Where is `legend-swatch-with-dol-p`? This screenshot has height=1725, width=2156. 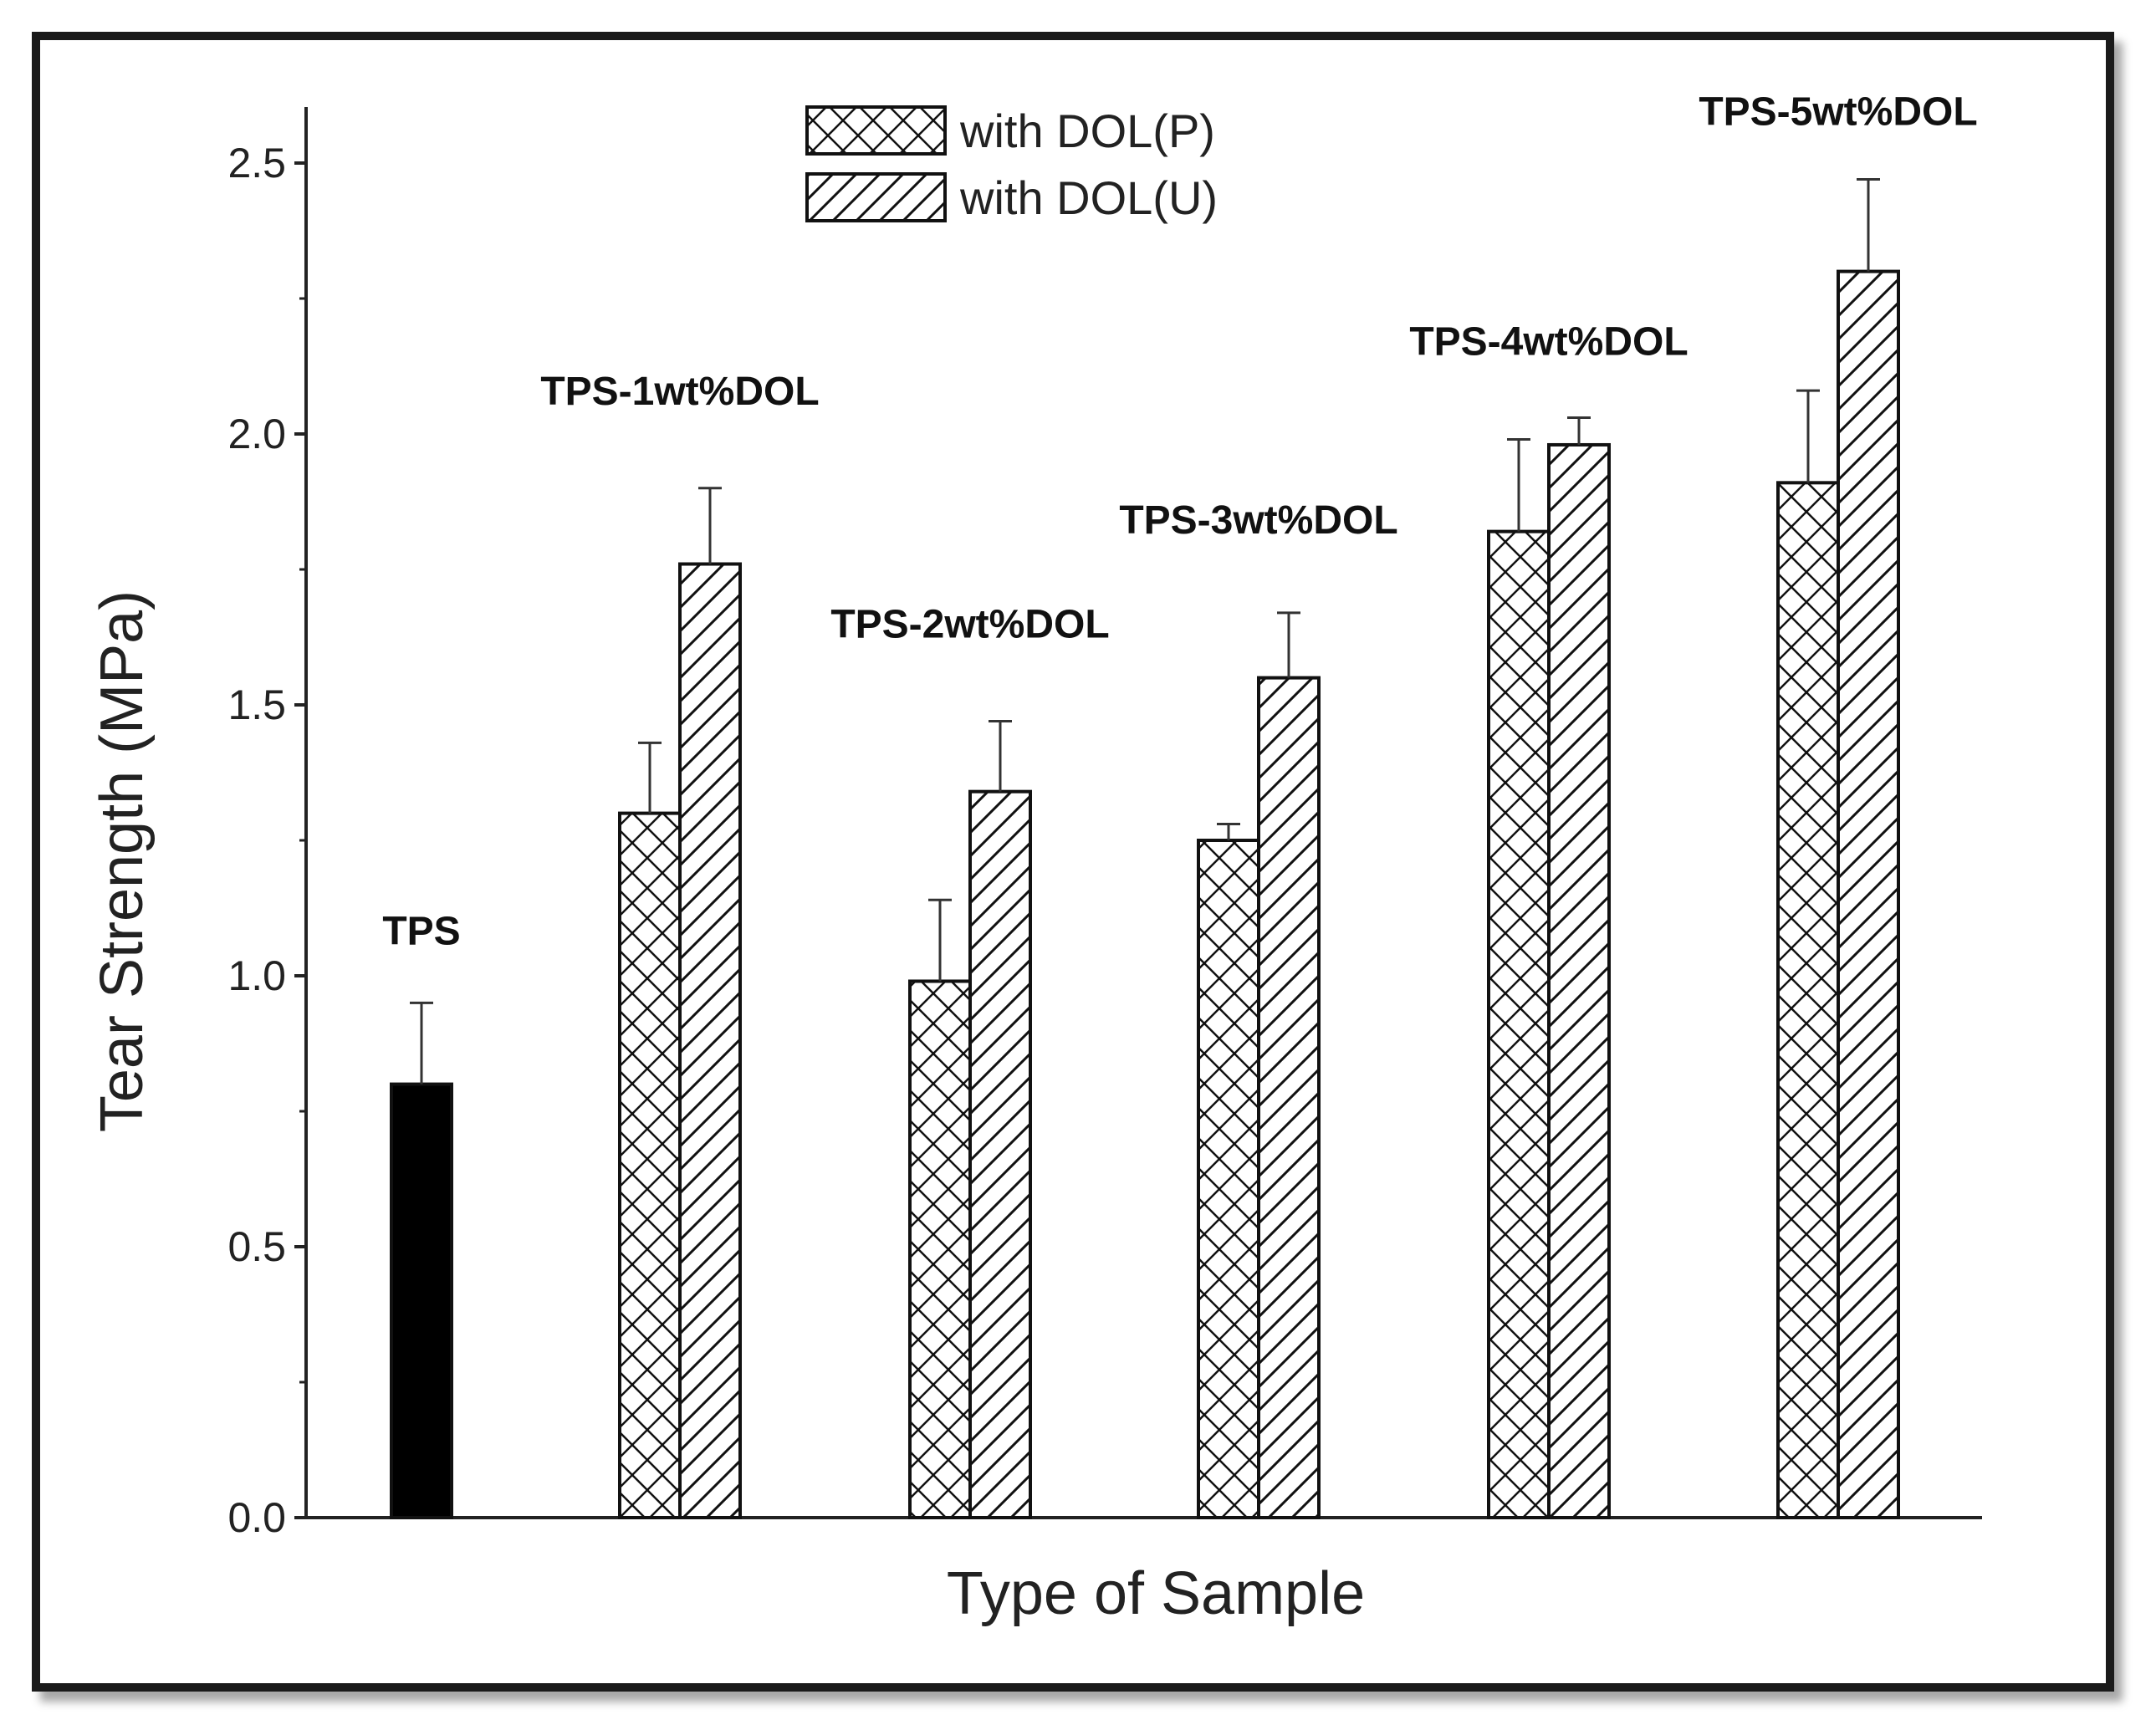
legend-swatch-with-dol-p is located at coordinates (876, 130).